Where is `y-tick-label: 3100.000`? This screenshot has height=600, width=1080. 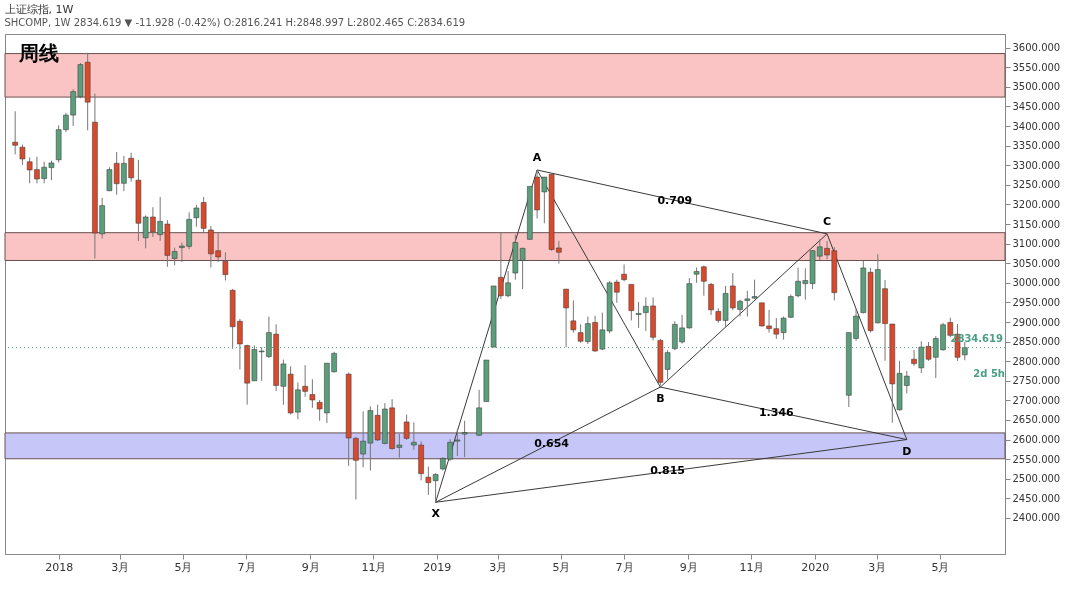 y-tick-label: 3100.000 is located at coordinates (1036, 244).